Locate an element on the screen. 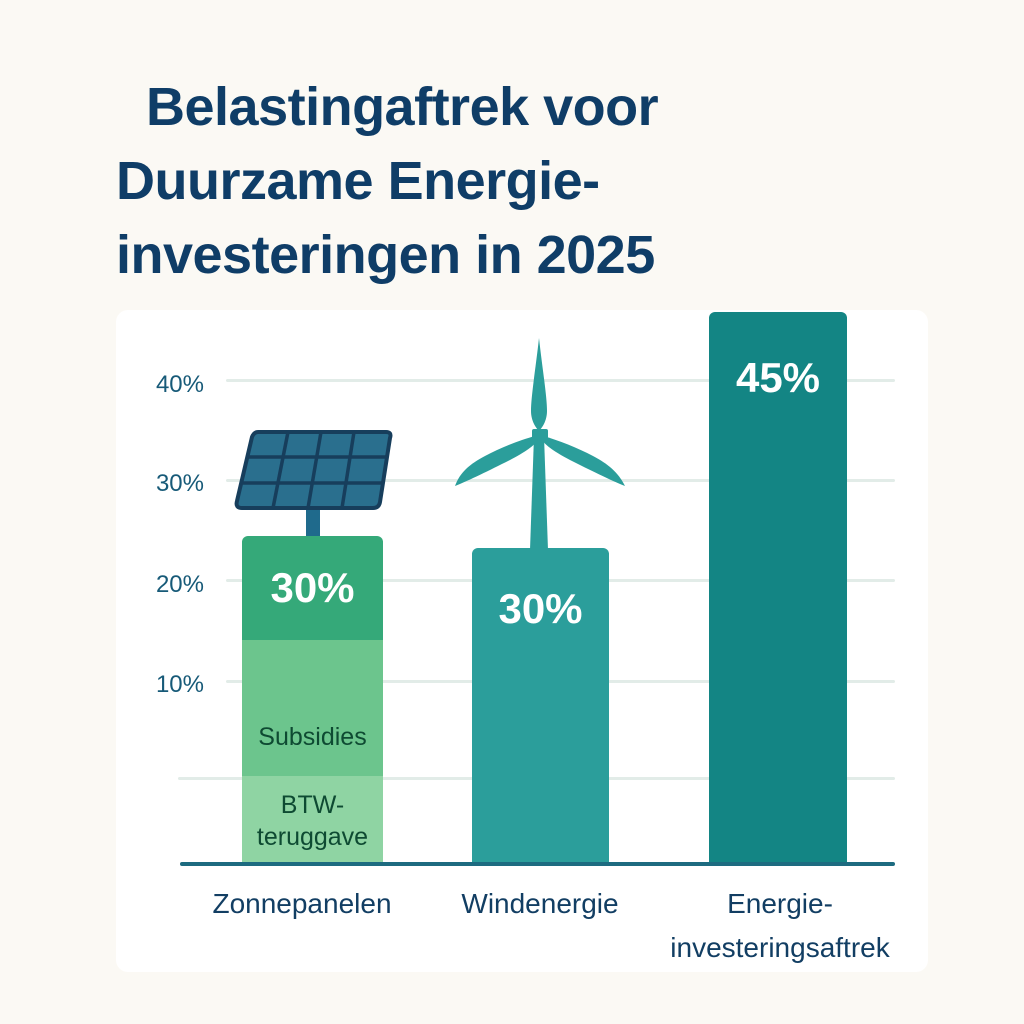 The image size is (1024, 1024). x-axis-baseline is located at coordinates (537, 864).